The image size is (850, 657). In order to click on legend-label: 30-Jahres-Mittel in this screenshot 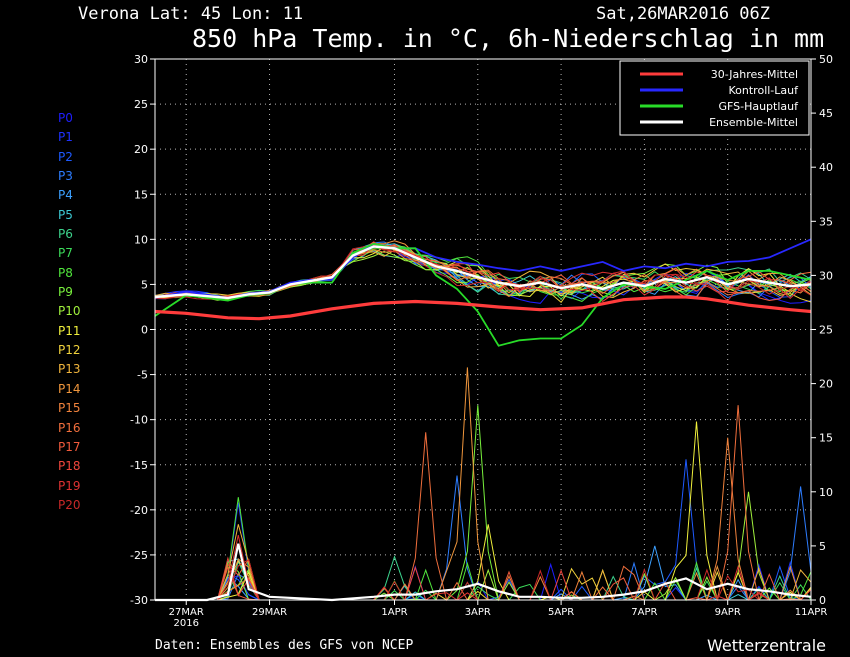, I will do `click(754, 74)`.